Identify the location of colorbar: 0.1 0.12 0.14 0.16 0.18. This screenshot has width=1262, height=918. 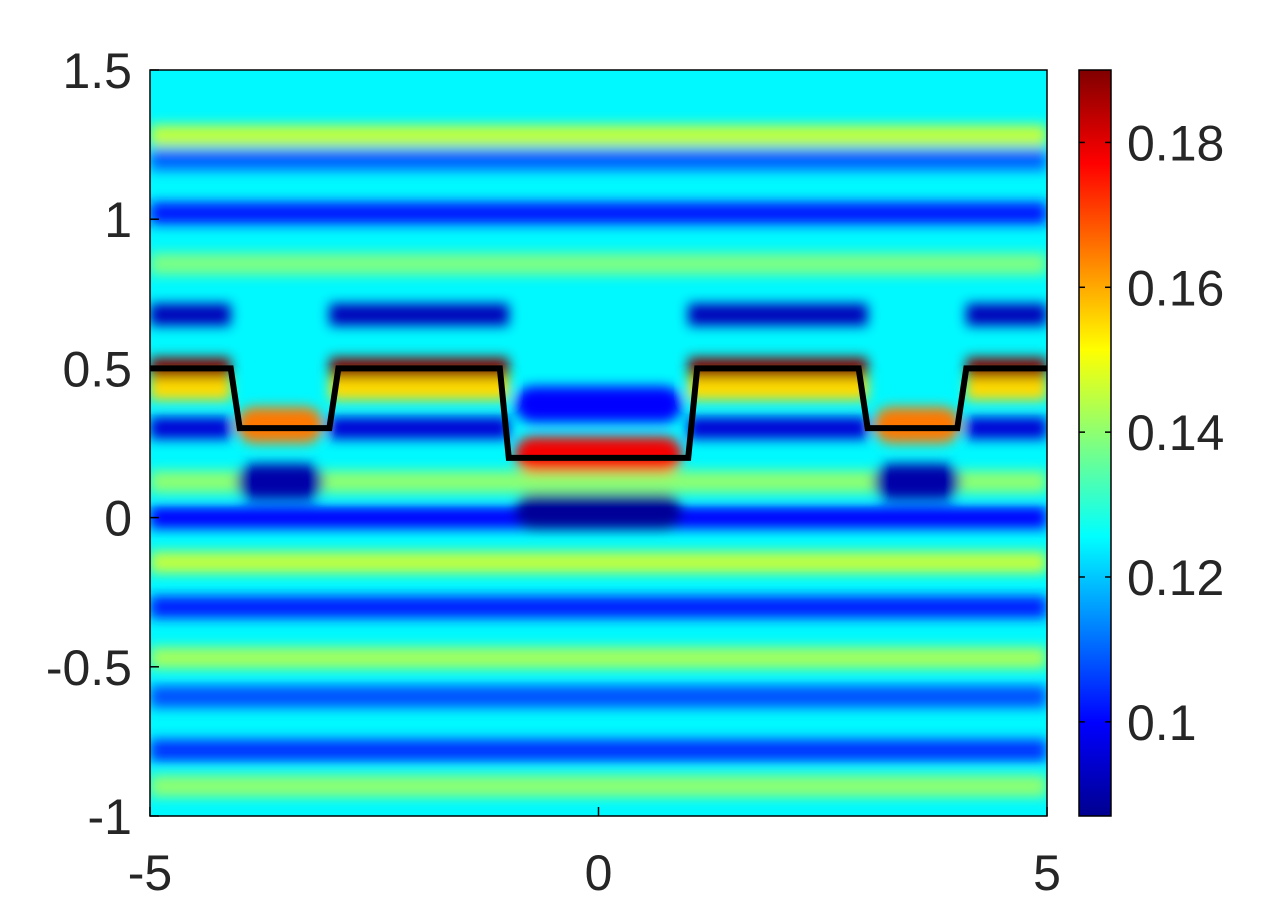
(1151, 443).